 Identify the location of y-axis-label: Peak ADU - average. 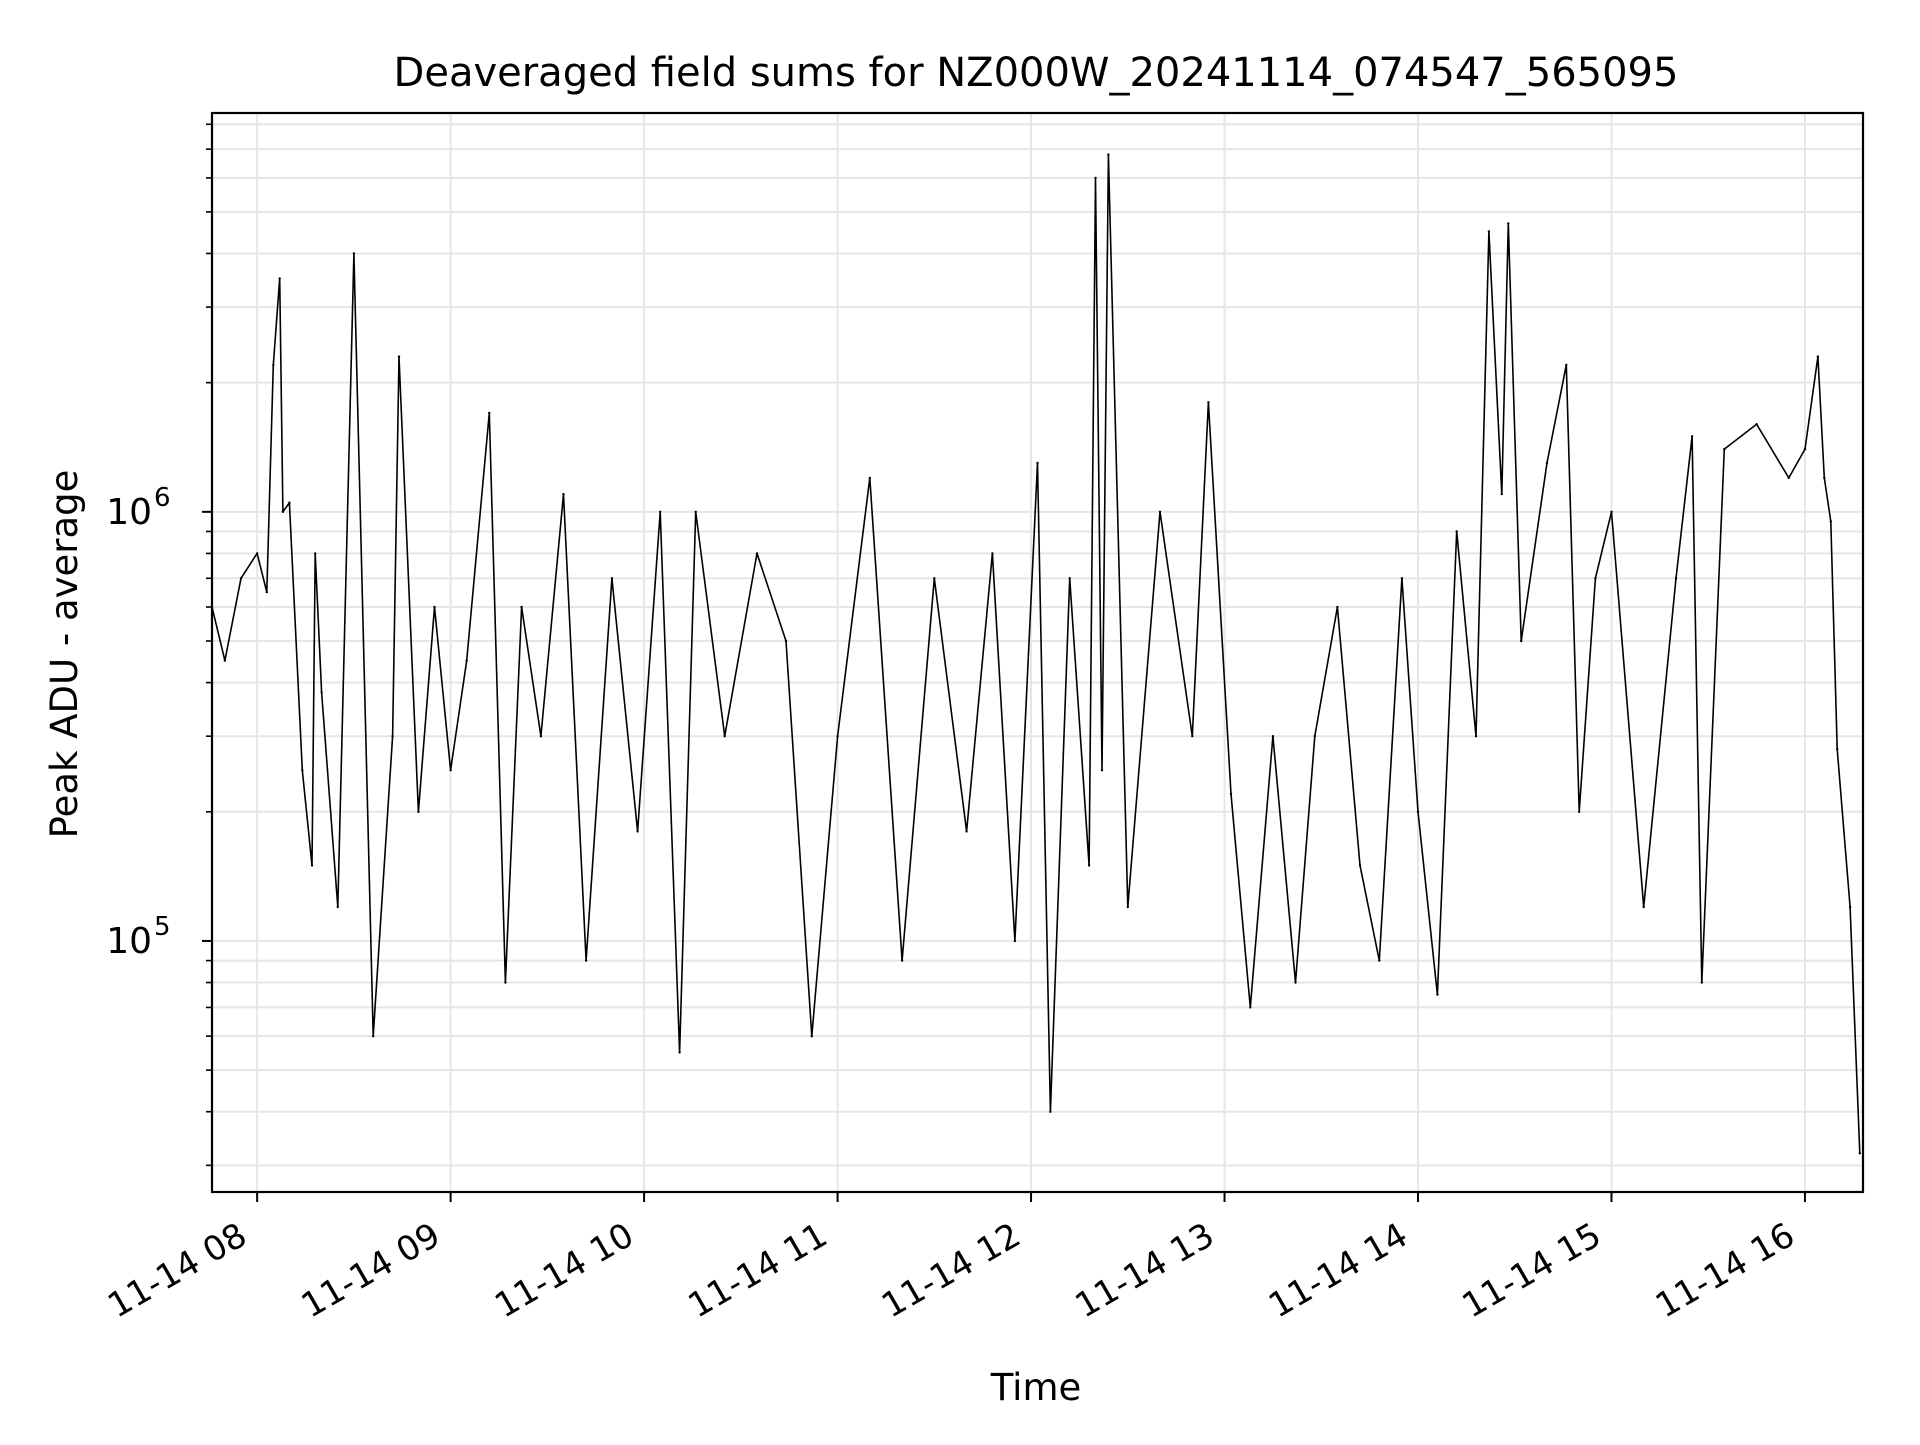
(64, 654).